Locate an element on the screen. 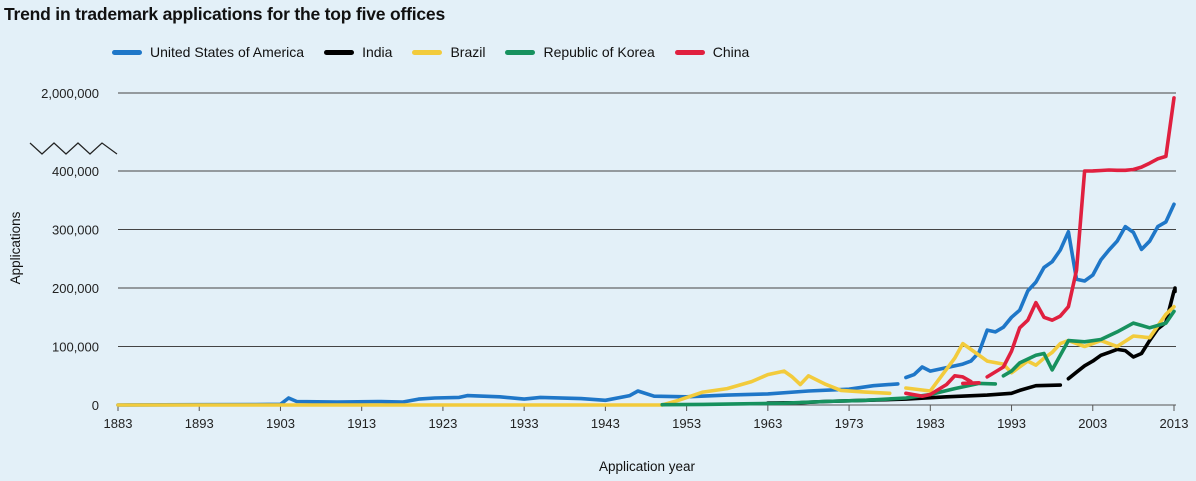 This screenshot has height=481, width=1196. x-tick-label: 2003 is located at coordinates (1092, 423).